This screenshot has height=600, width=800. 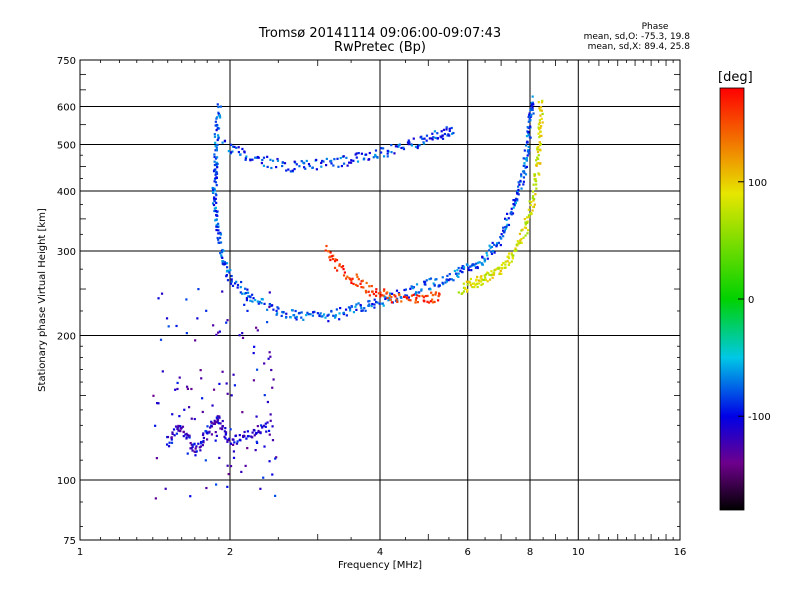 What do you see at coordinates (751, 300) in the screenshot?
I see `colorbar-tick-label: 0` at bounding box center [751, 300].